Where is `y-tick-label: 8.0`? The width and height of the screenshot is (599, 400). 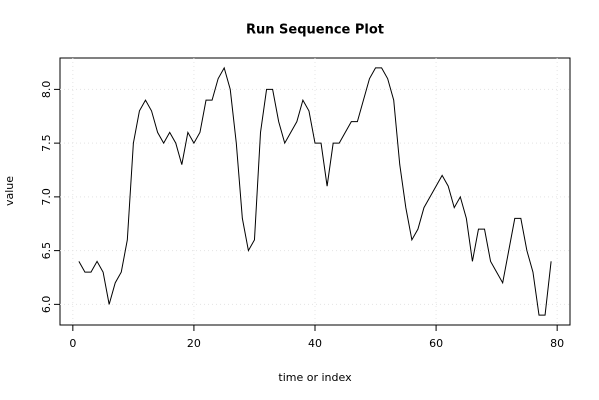
y-tick-label: 8.0 is located at coordinates (46, 90).